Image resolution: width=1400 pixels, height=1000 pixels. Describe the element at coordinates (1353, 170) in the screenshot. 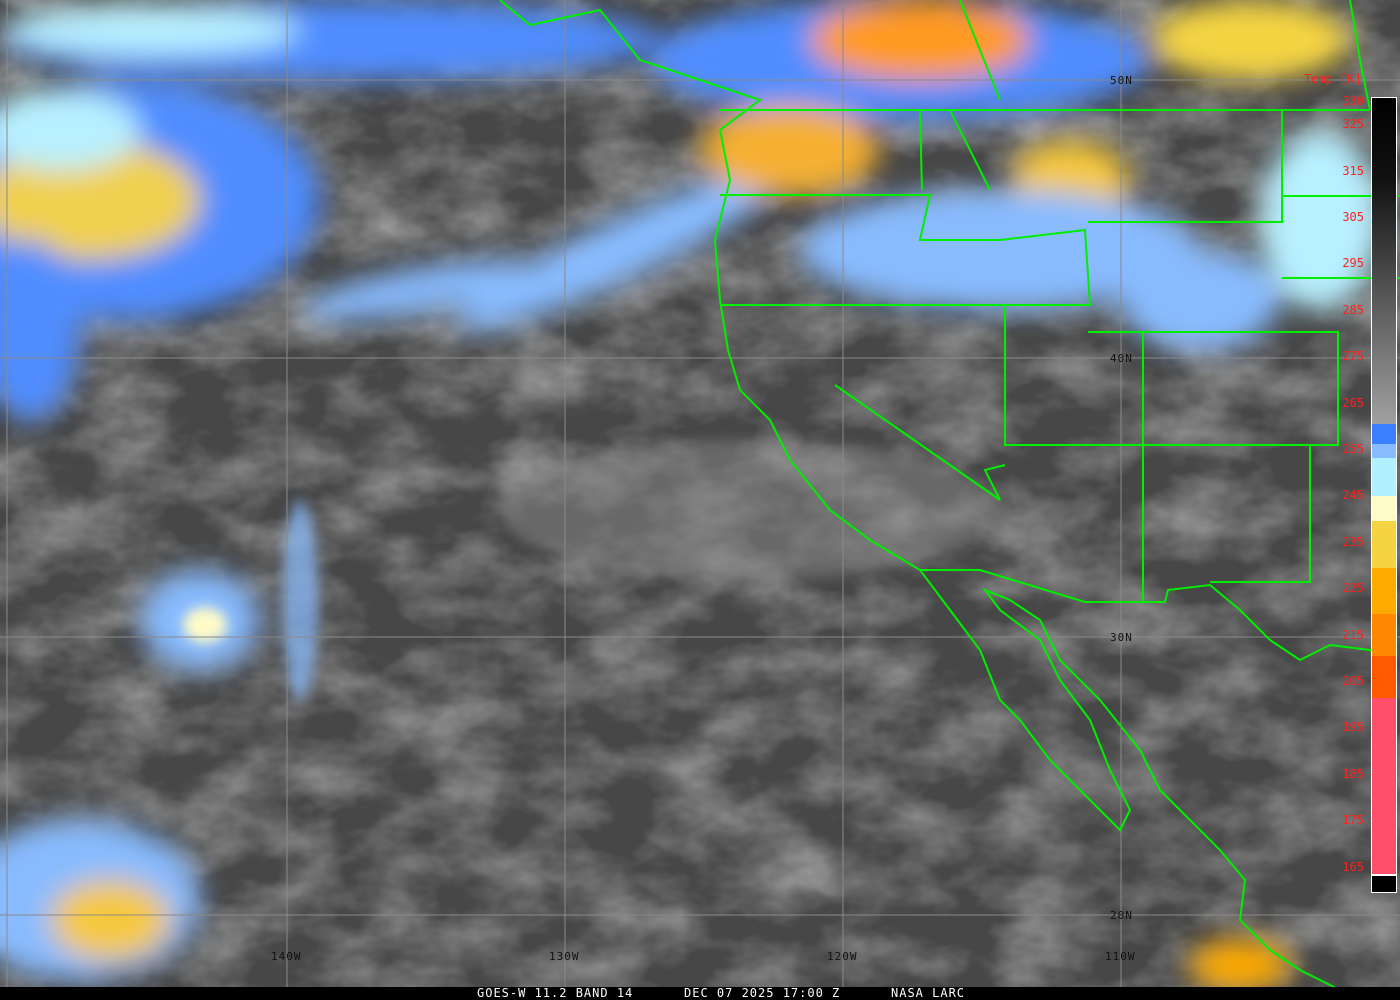

I see `colorbar-label: 315` at that location.